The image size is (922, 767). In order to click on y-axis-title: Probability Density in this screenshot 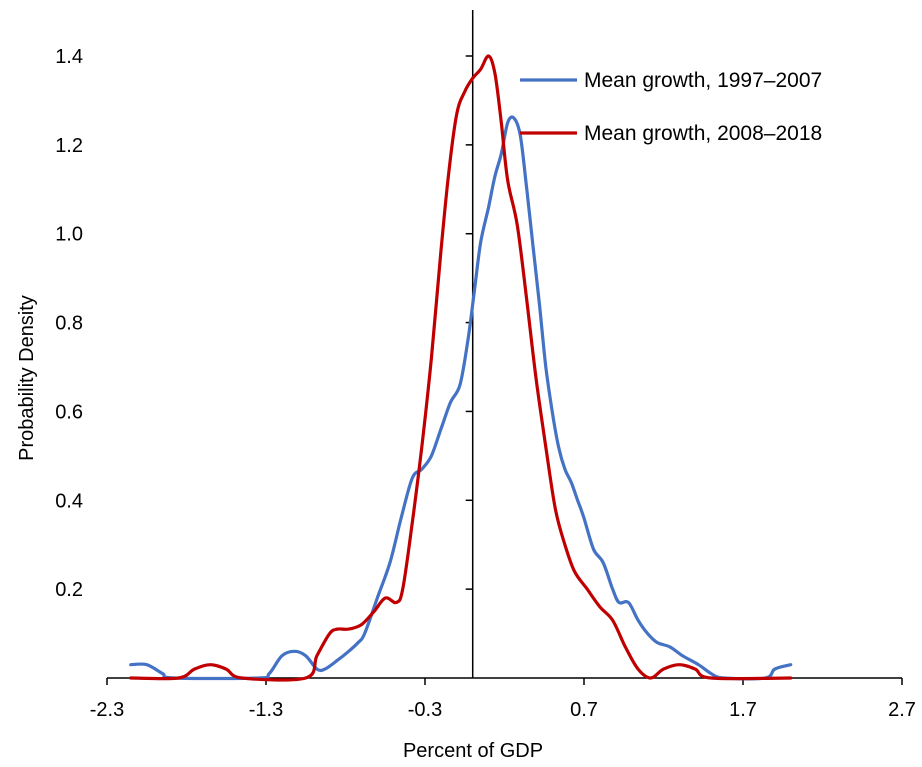, I will do `click(27, 378)`.